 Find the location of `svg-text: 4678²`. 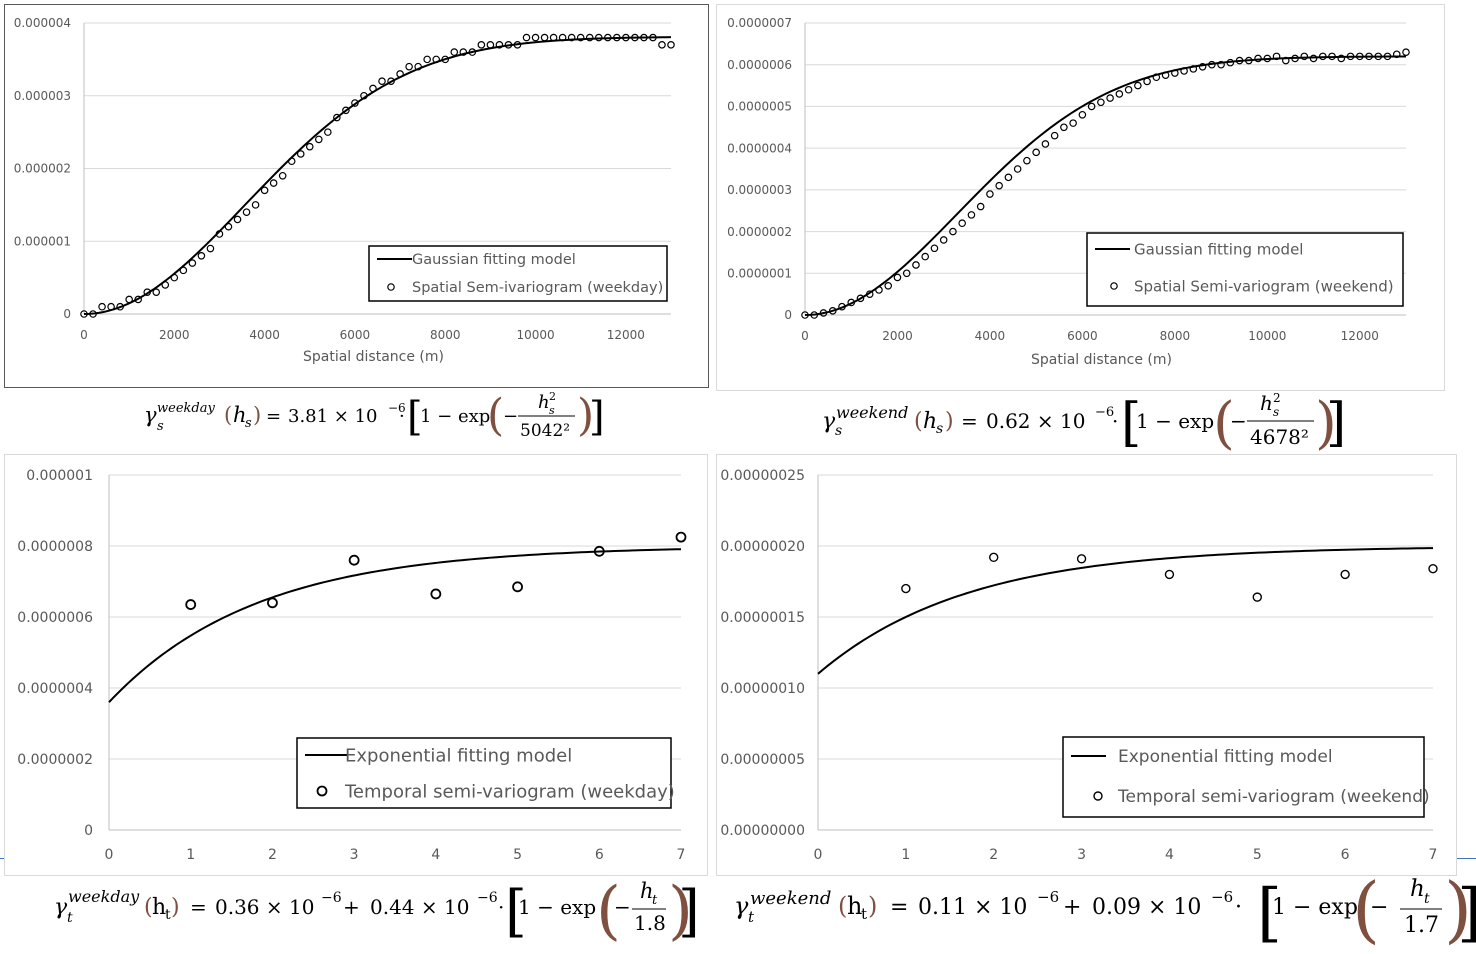

svg-text: 4678² is located at coordinates (1279, 437).